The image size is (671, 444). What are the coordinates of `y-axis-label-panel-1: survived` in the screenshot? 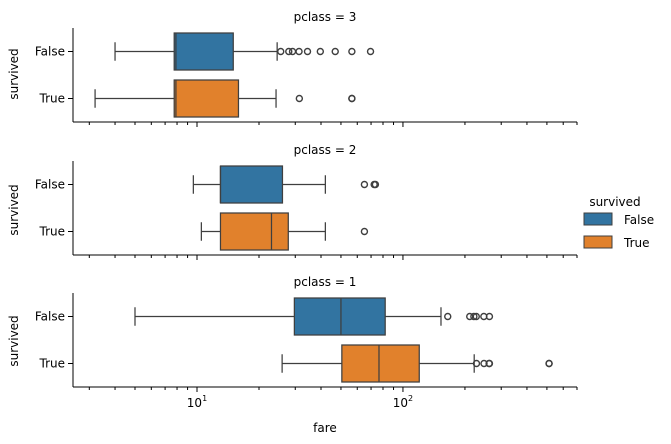 It's located at (14, 73).